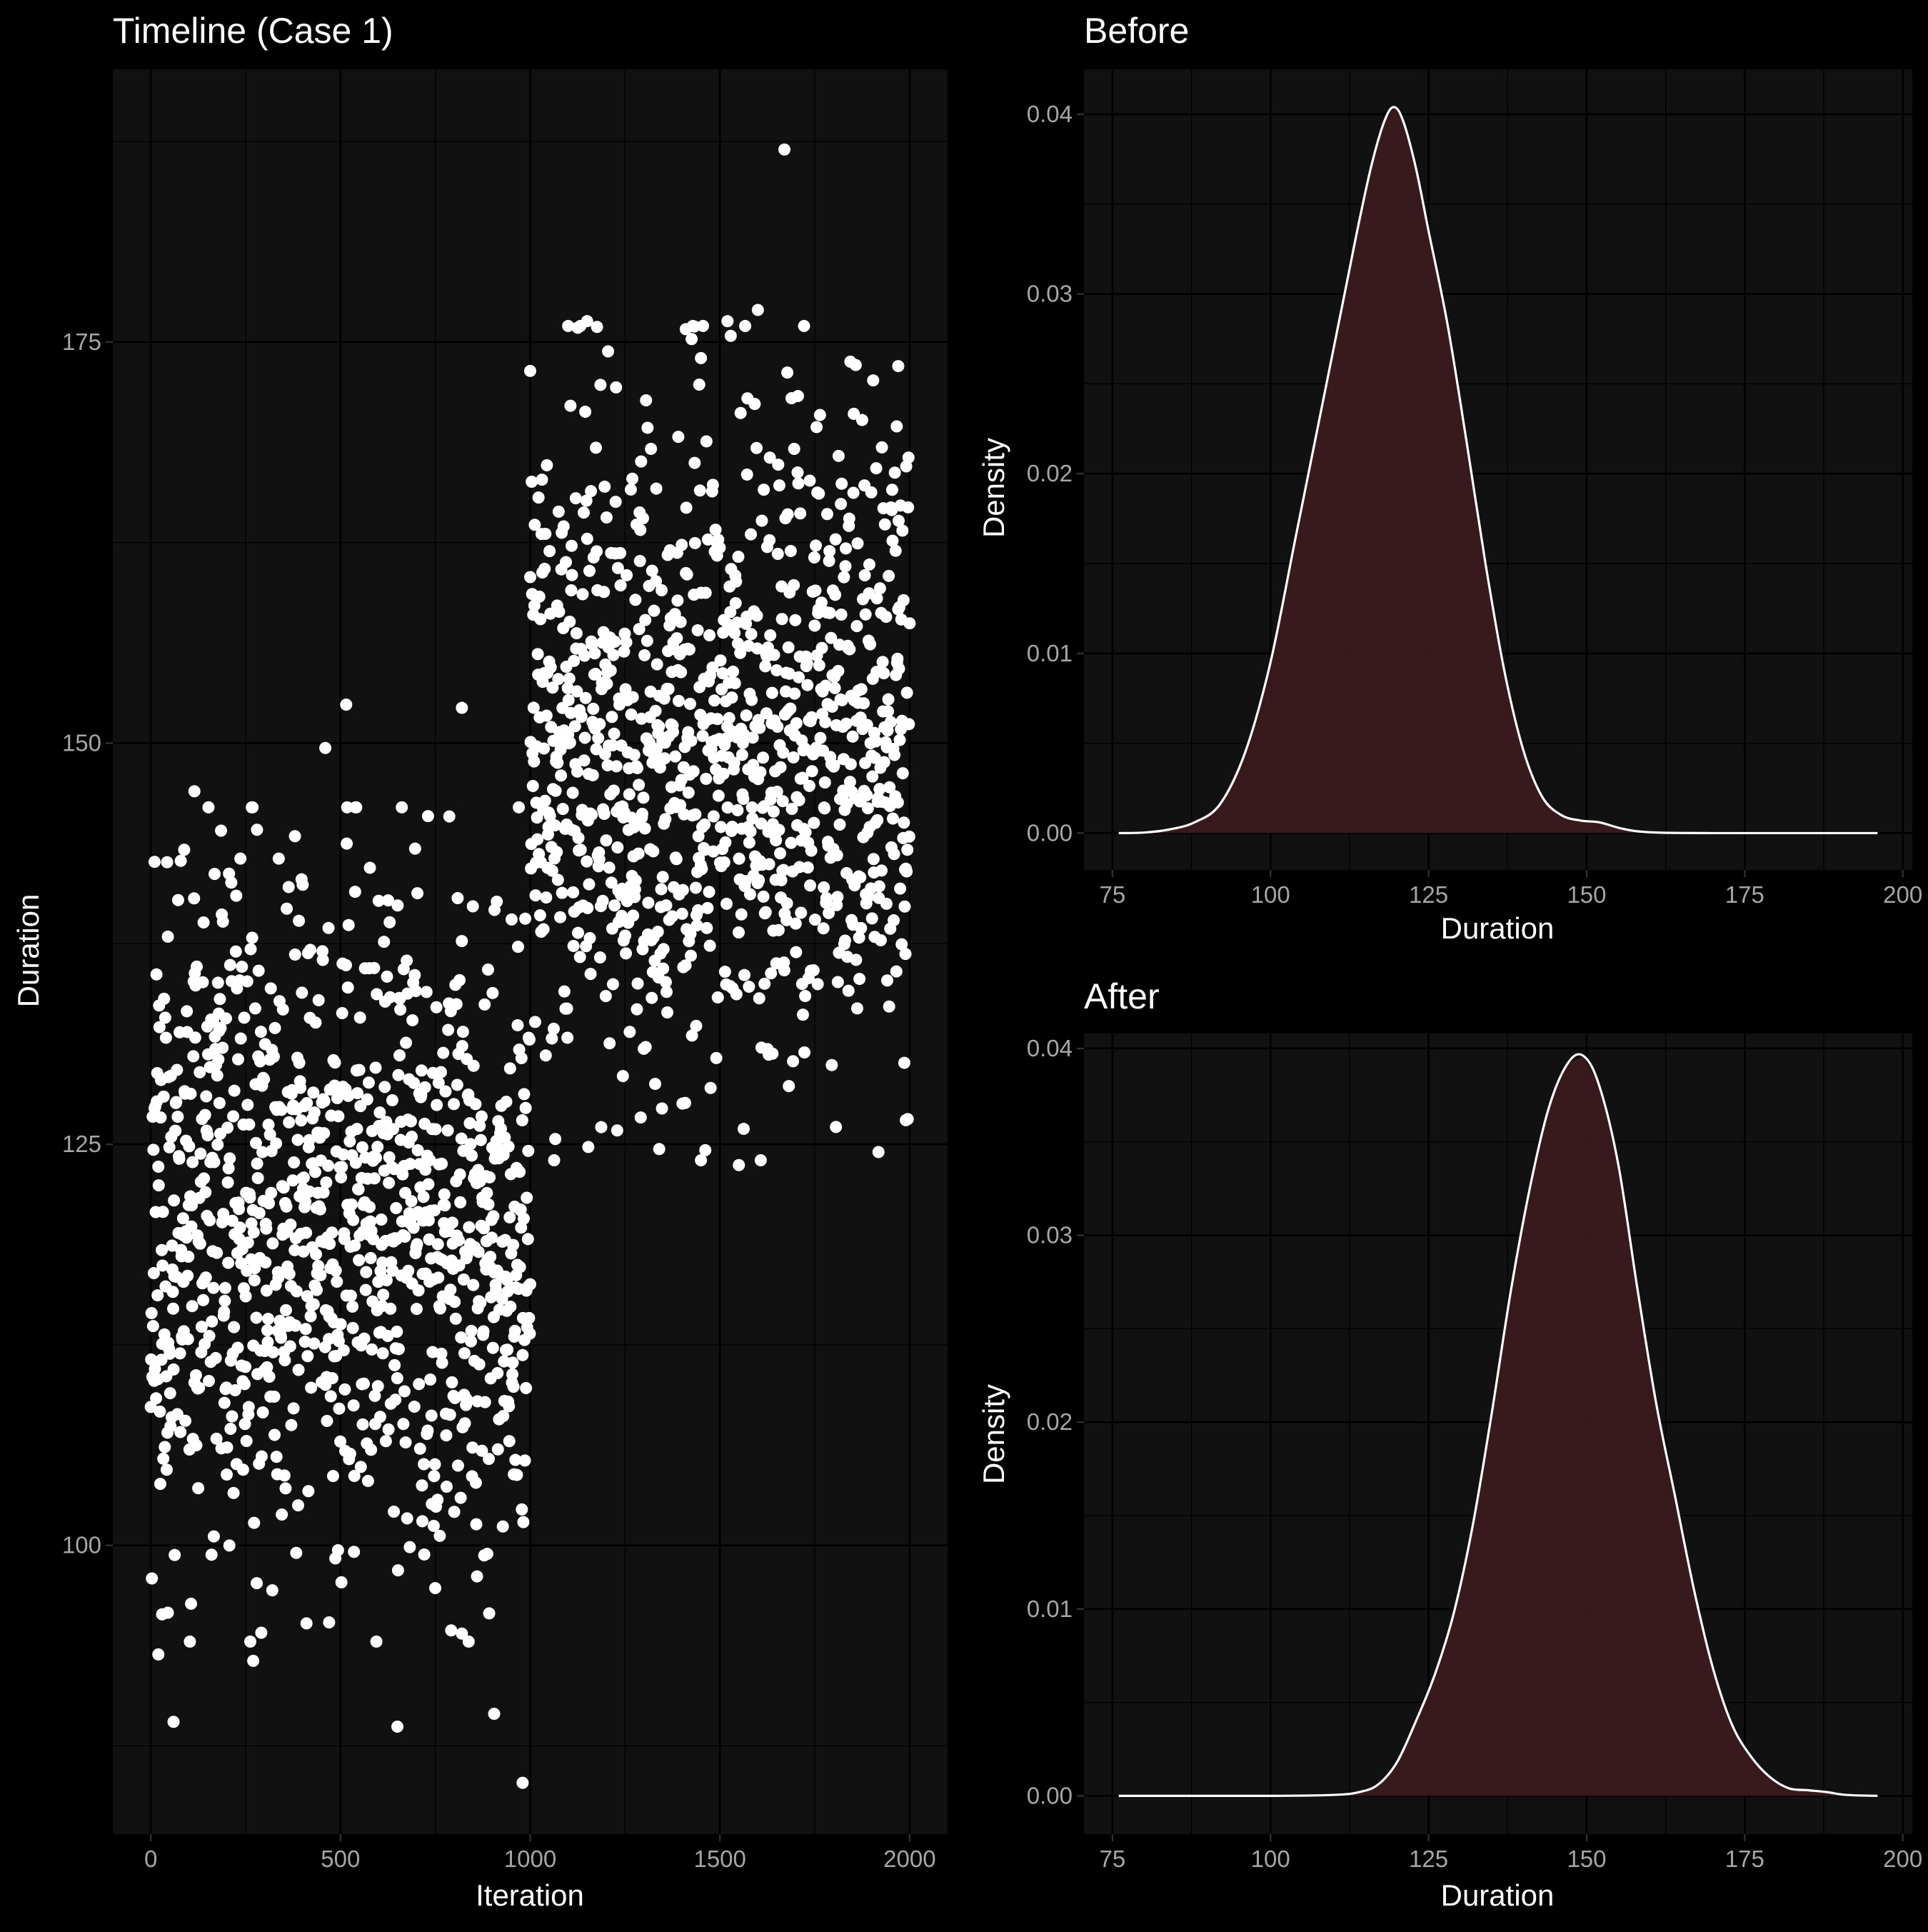 This screenshot has height=1932, width=1928. What do you see at coordinates (81, 742) in the screenshot?
I see `timeline-y-tick-label: 150` at bounding box center [81, 742].